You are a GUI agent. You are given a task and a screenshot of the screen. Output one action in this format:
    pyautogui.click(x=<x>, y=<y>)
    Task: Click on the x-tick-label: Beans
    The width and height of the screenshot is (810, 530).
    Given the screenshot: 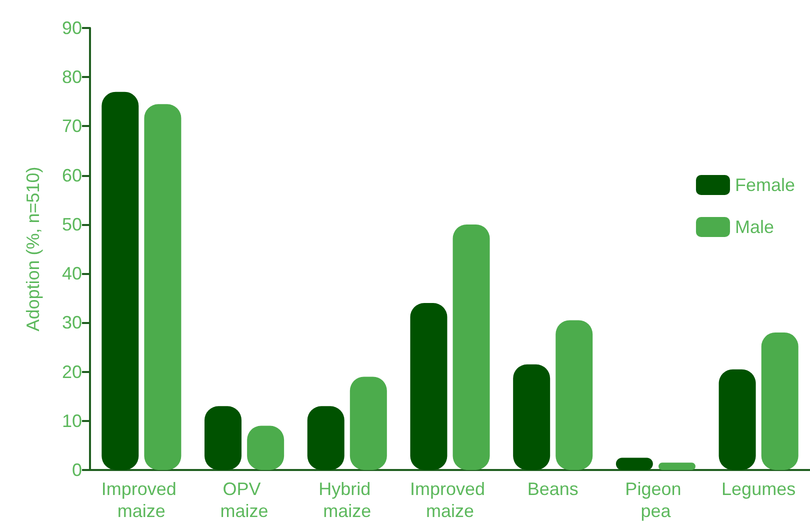 What is the action you would take?
    pyautogui.click(x=552, y=489)
    